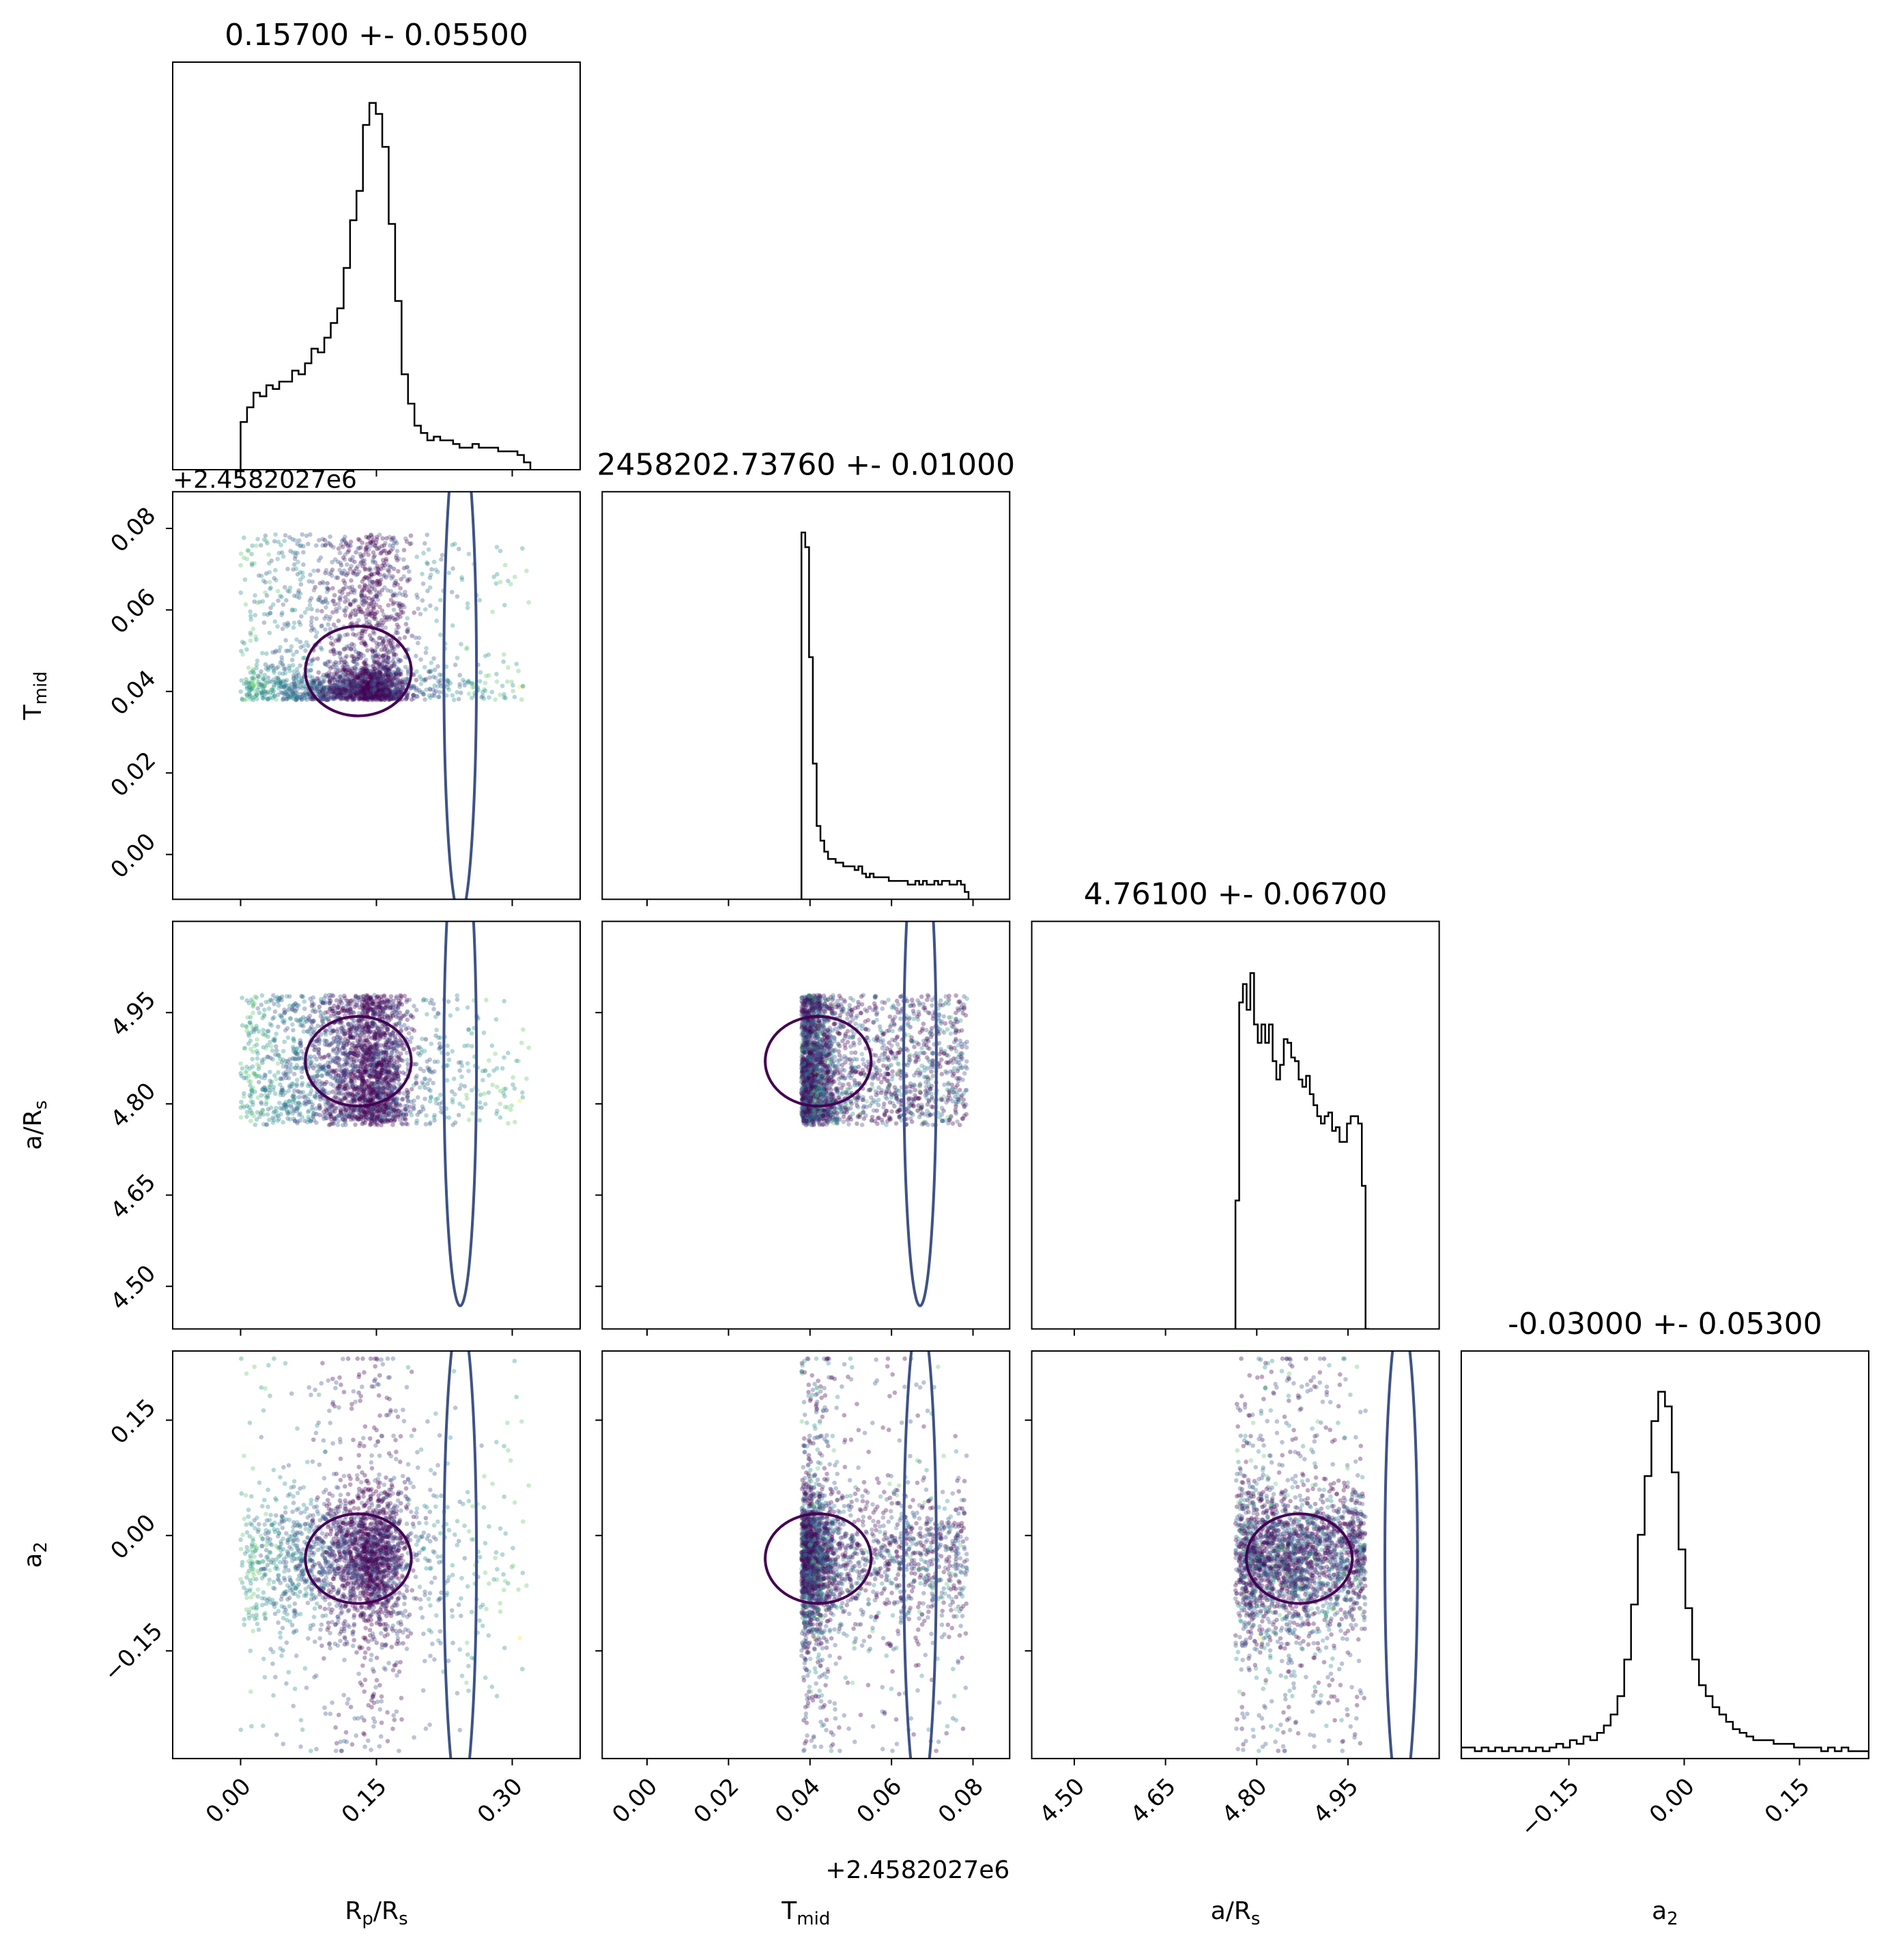 Image resolution: width=1892 pixels, height=1960 pixels. What do you see at coordinates (806, 464) in the screenshot?
I see `panel-title-tmid: 2458202.73760 +- 0.01000` at bounding box center [806, 464].